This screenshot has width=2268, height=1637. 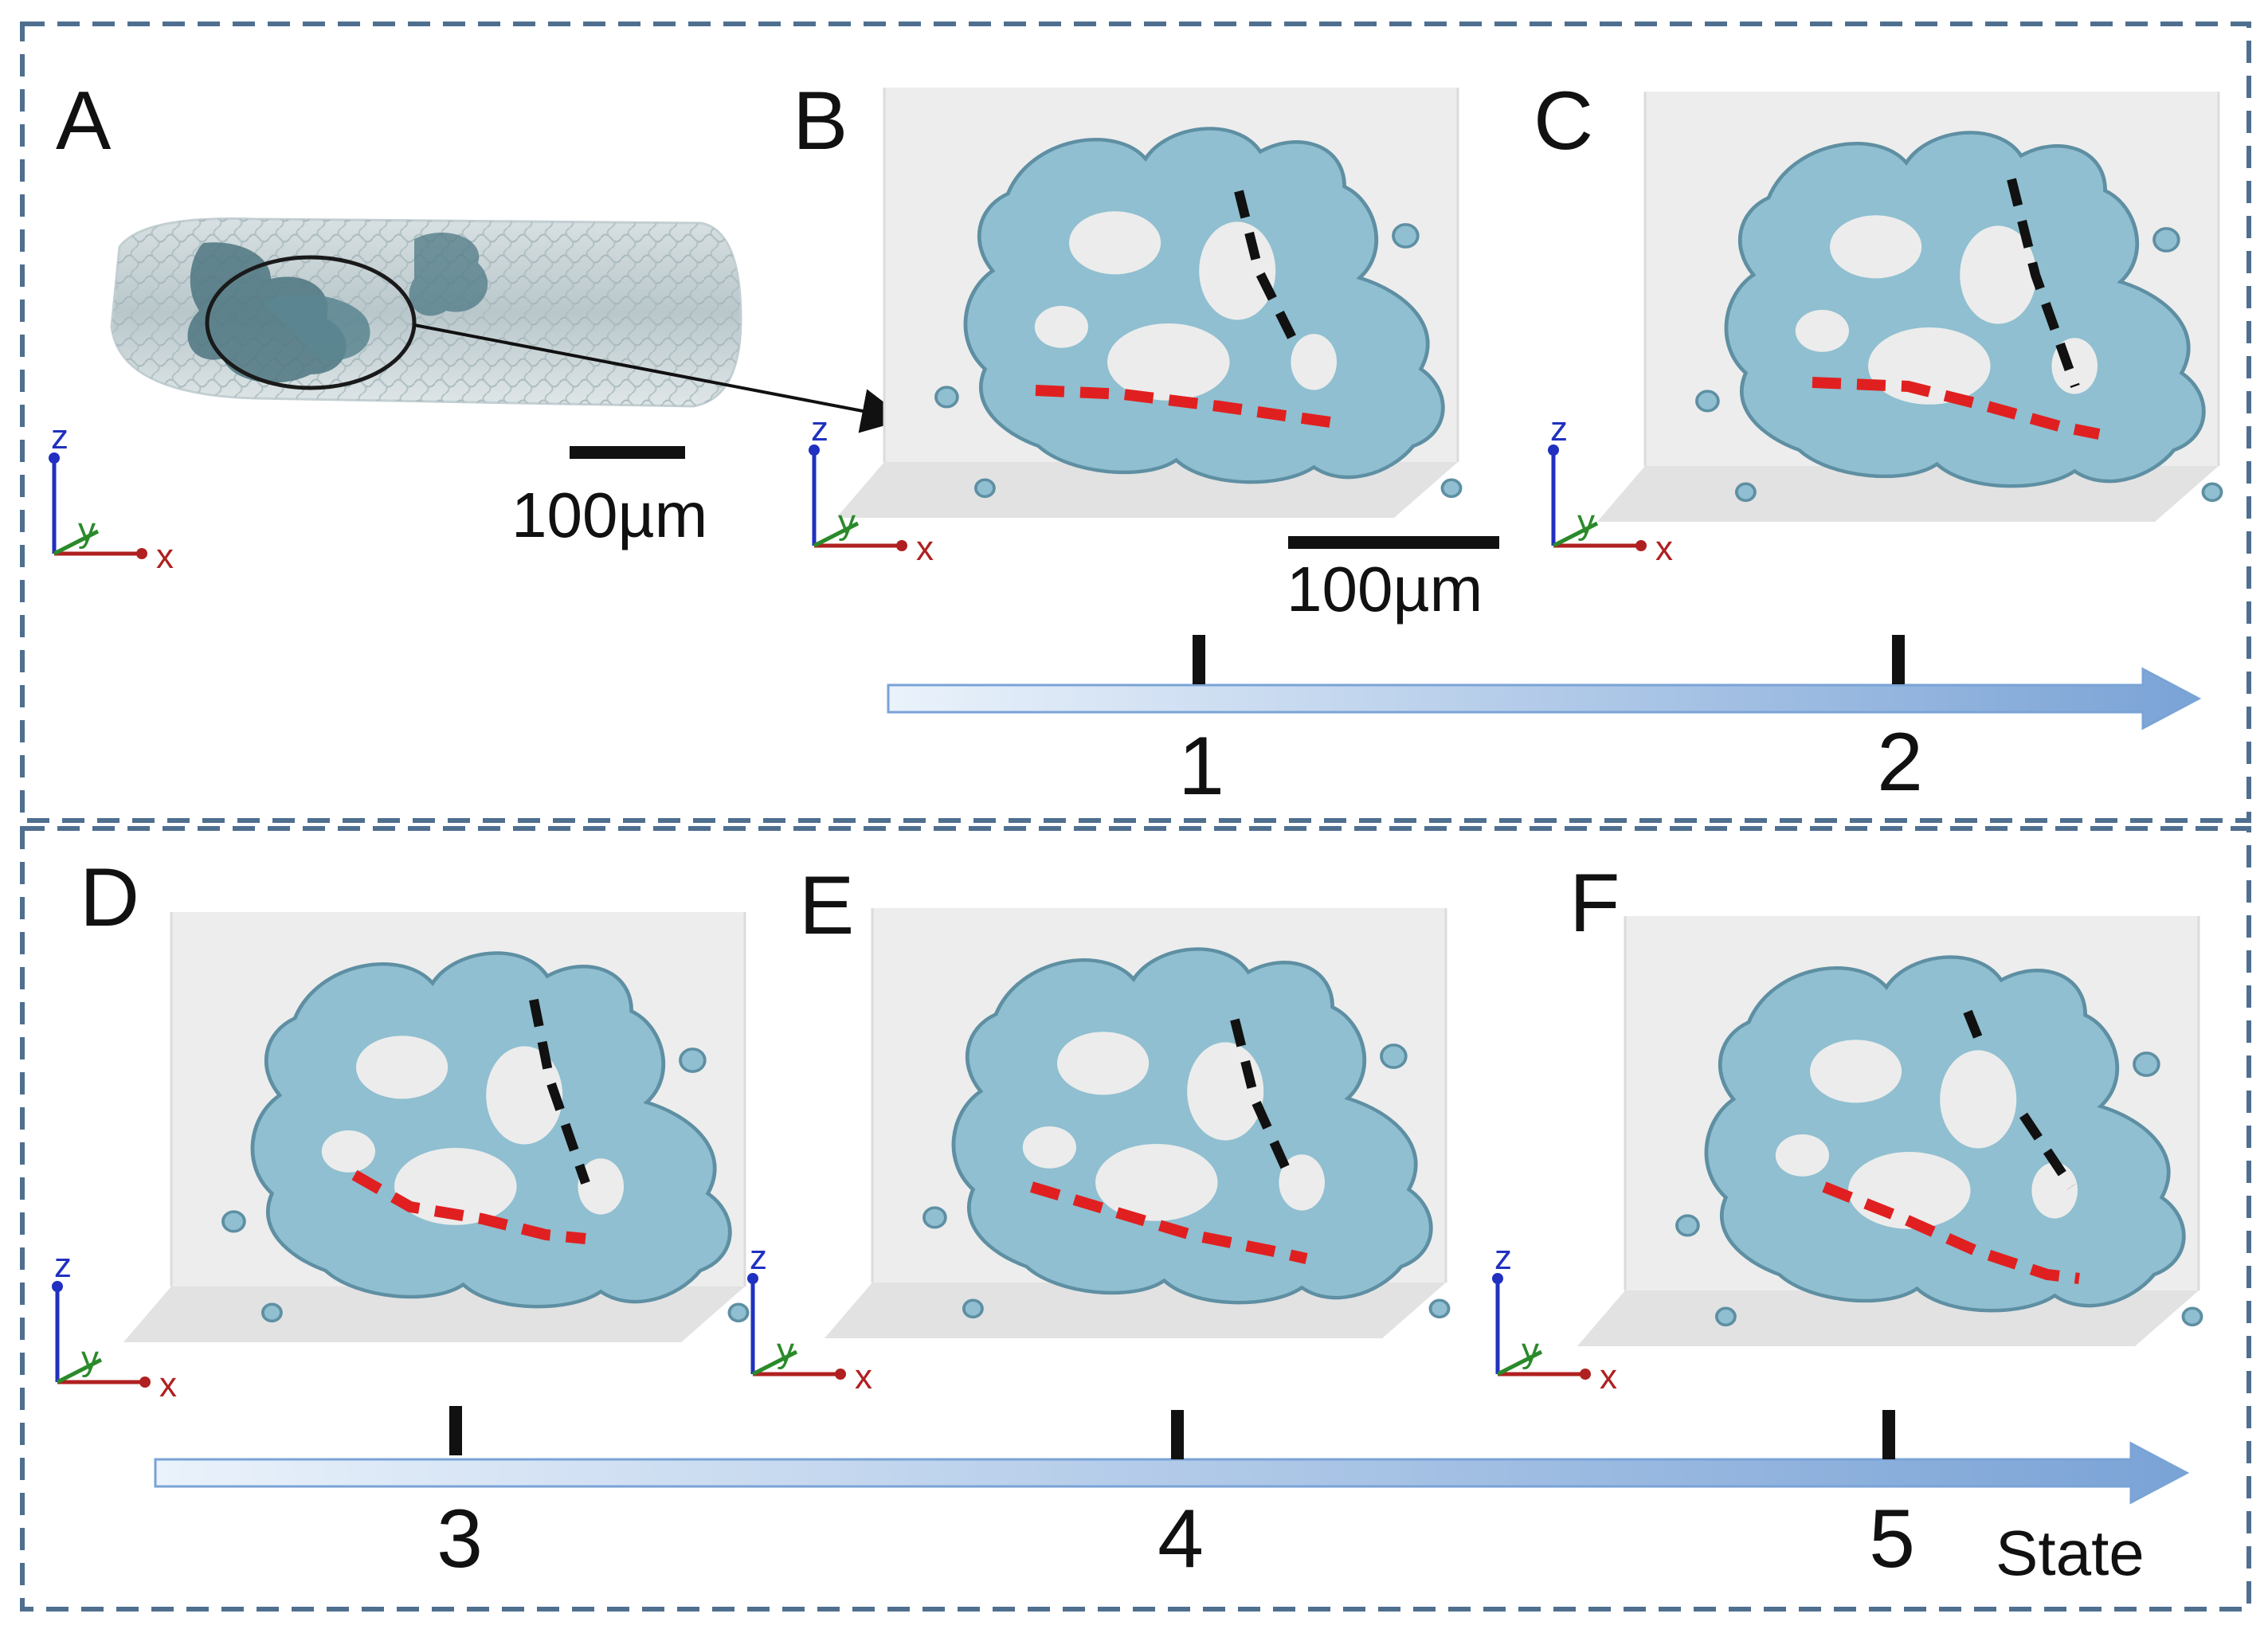 I want to click on state-label-1: 1, so click(x=1201, y=766).